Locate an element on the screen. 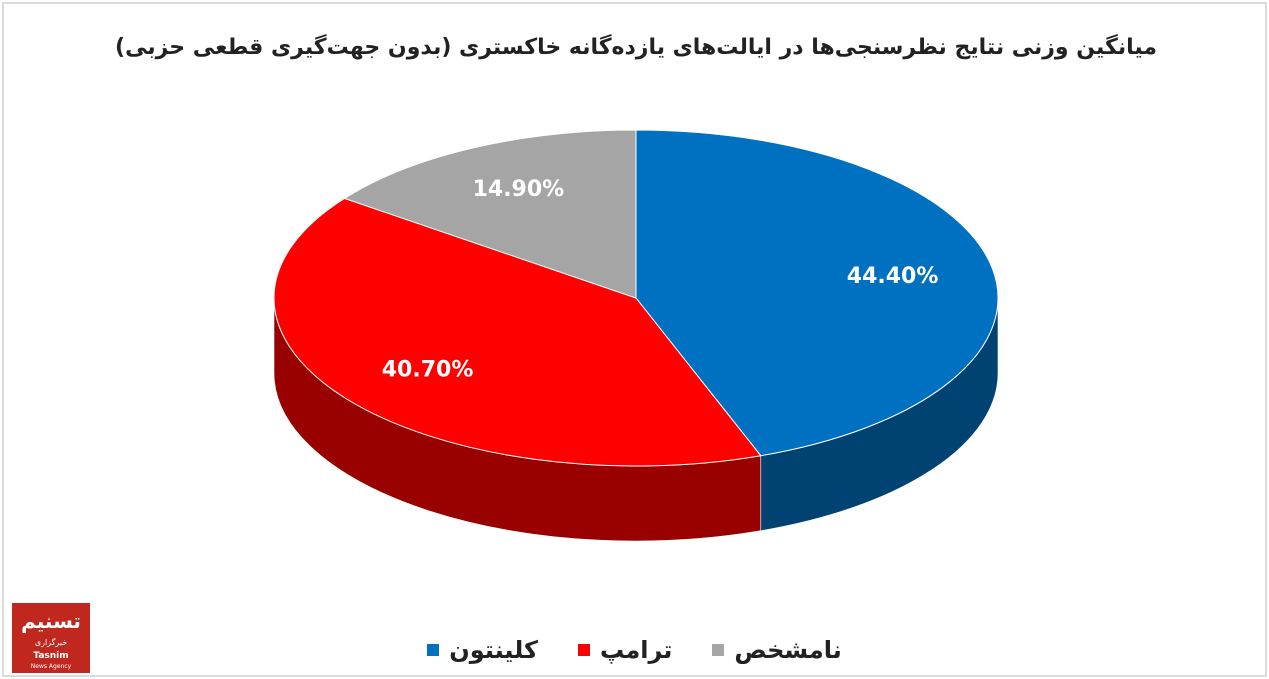 Image resolution: width=1269 pixels, height=679 pixels. logo-tagline: News Agency is located at coordinates (51, 666).